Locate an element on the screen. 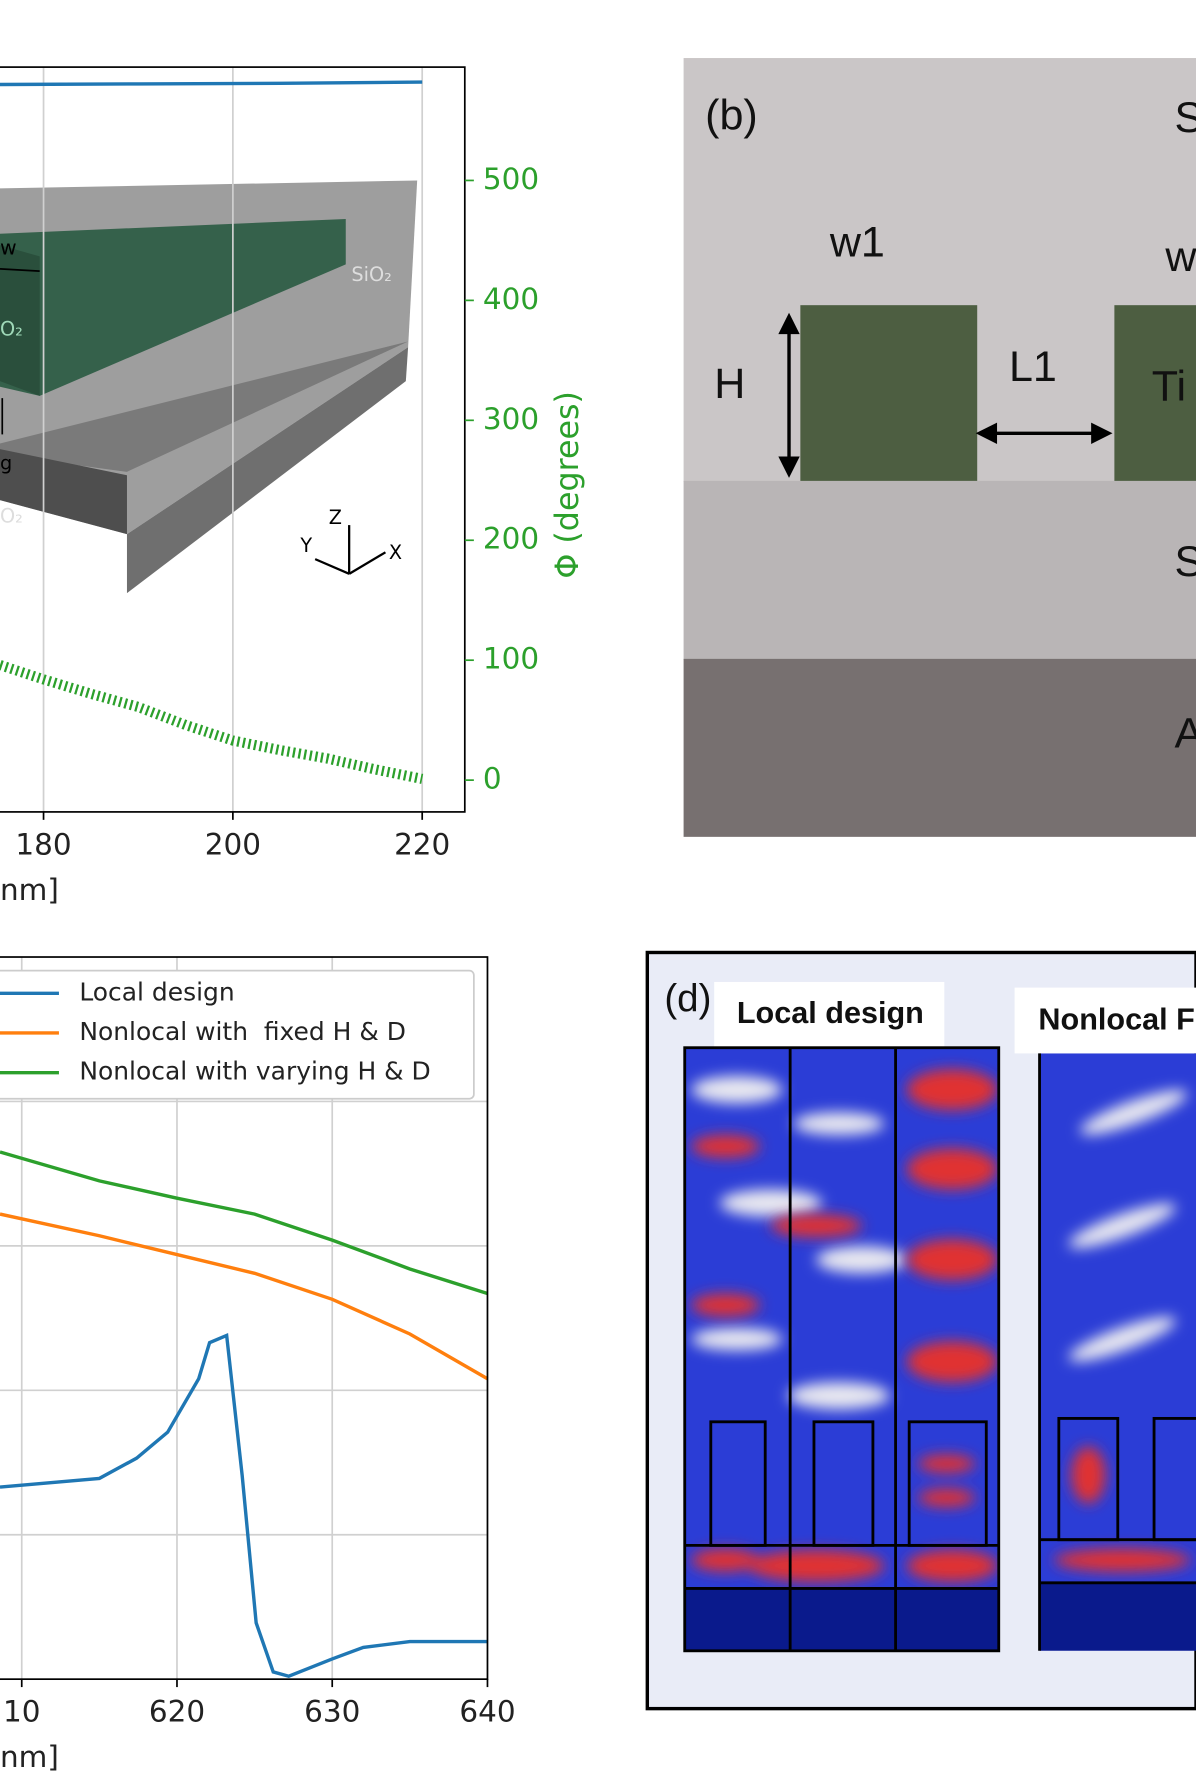 The height and width of the screenshot is (1778, 1196). legend-box is located at coordinates (237, 1034).